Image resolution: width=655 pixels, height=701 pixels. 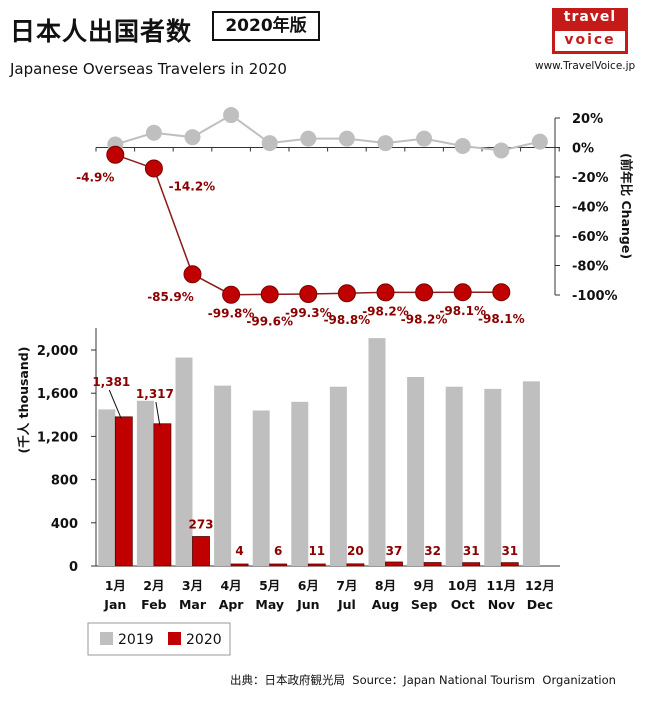 What do you see at coordinates (23, 400) in the screenshot?
I see `bar-y-axis-label: (千人 thousand)` at bounding box center [23, 400].